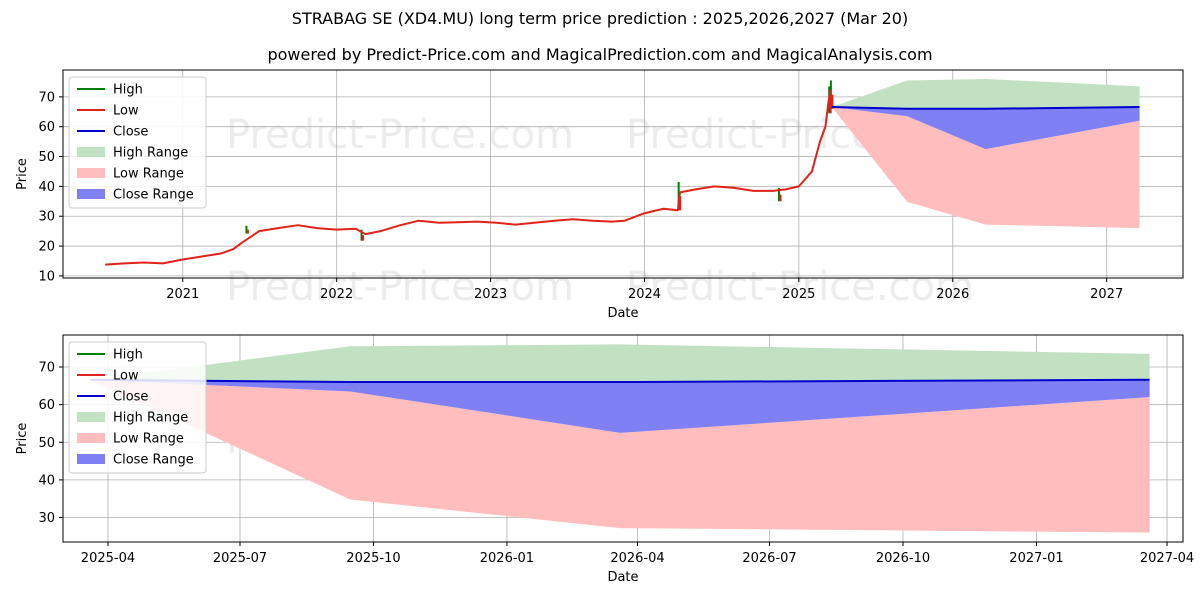 The height and width of the screenshot is (600, 1200). Describe the element at coordinates (400, 135) in the screenshot. I see `top-watermark-0-0: Predict-Price.com` at that location.